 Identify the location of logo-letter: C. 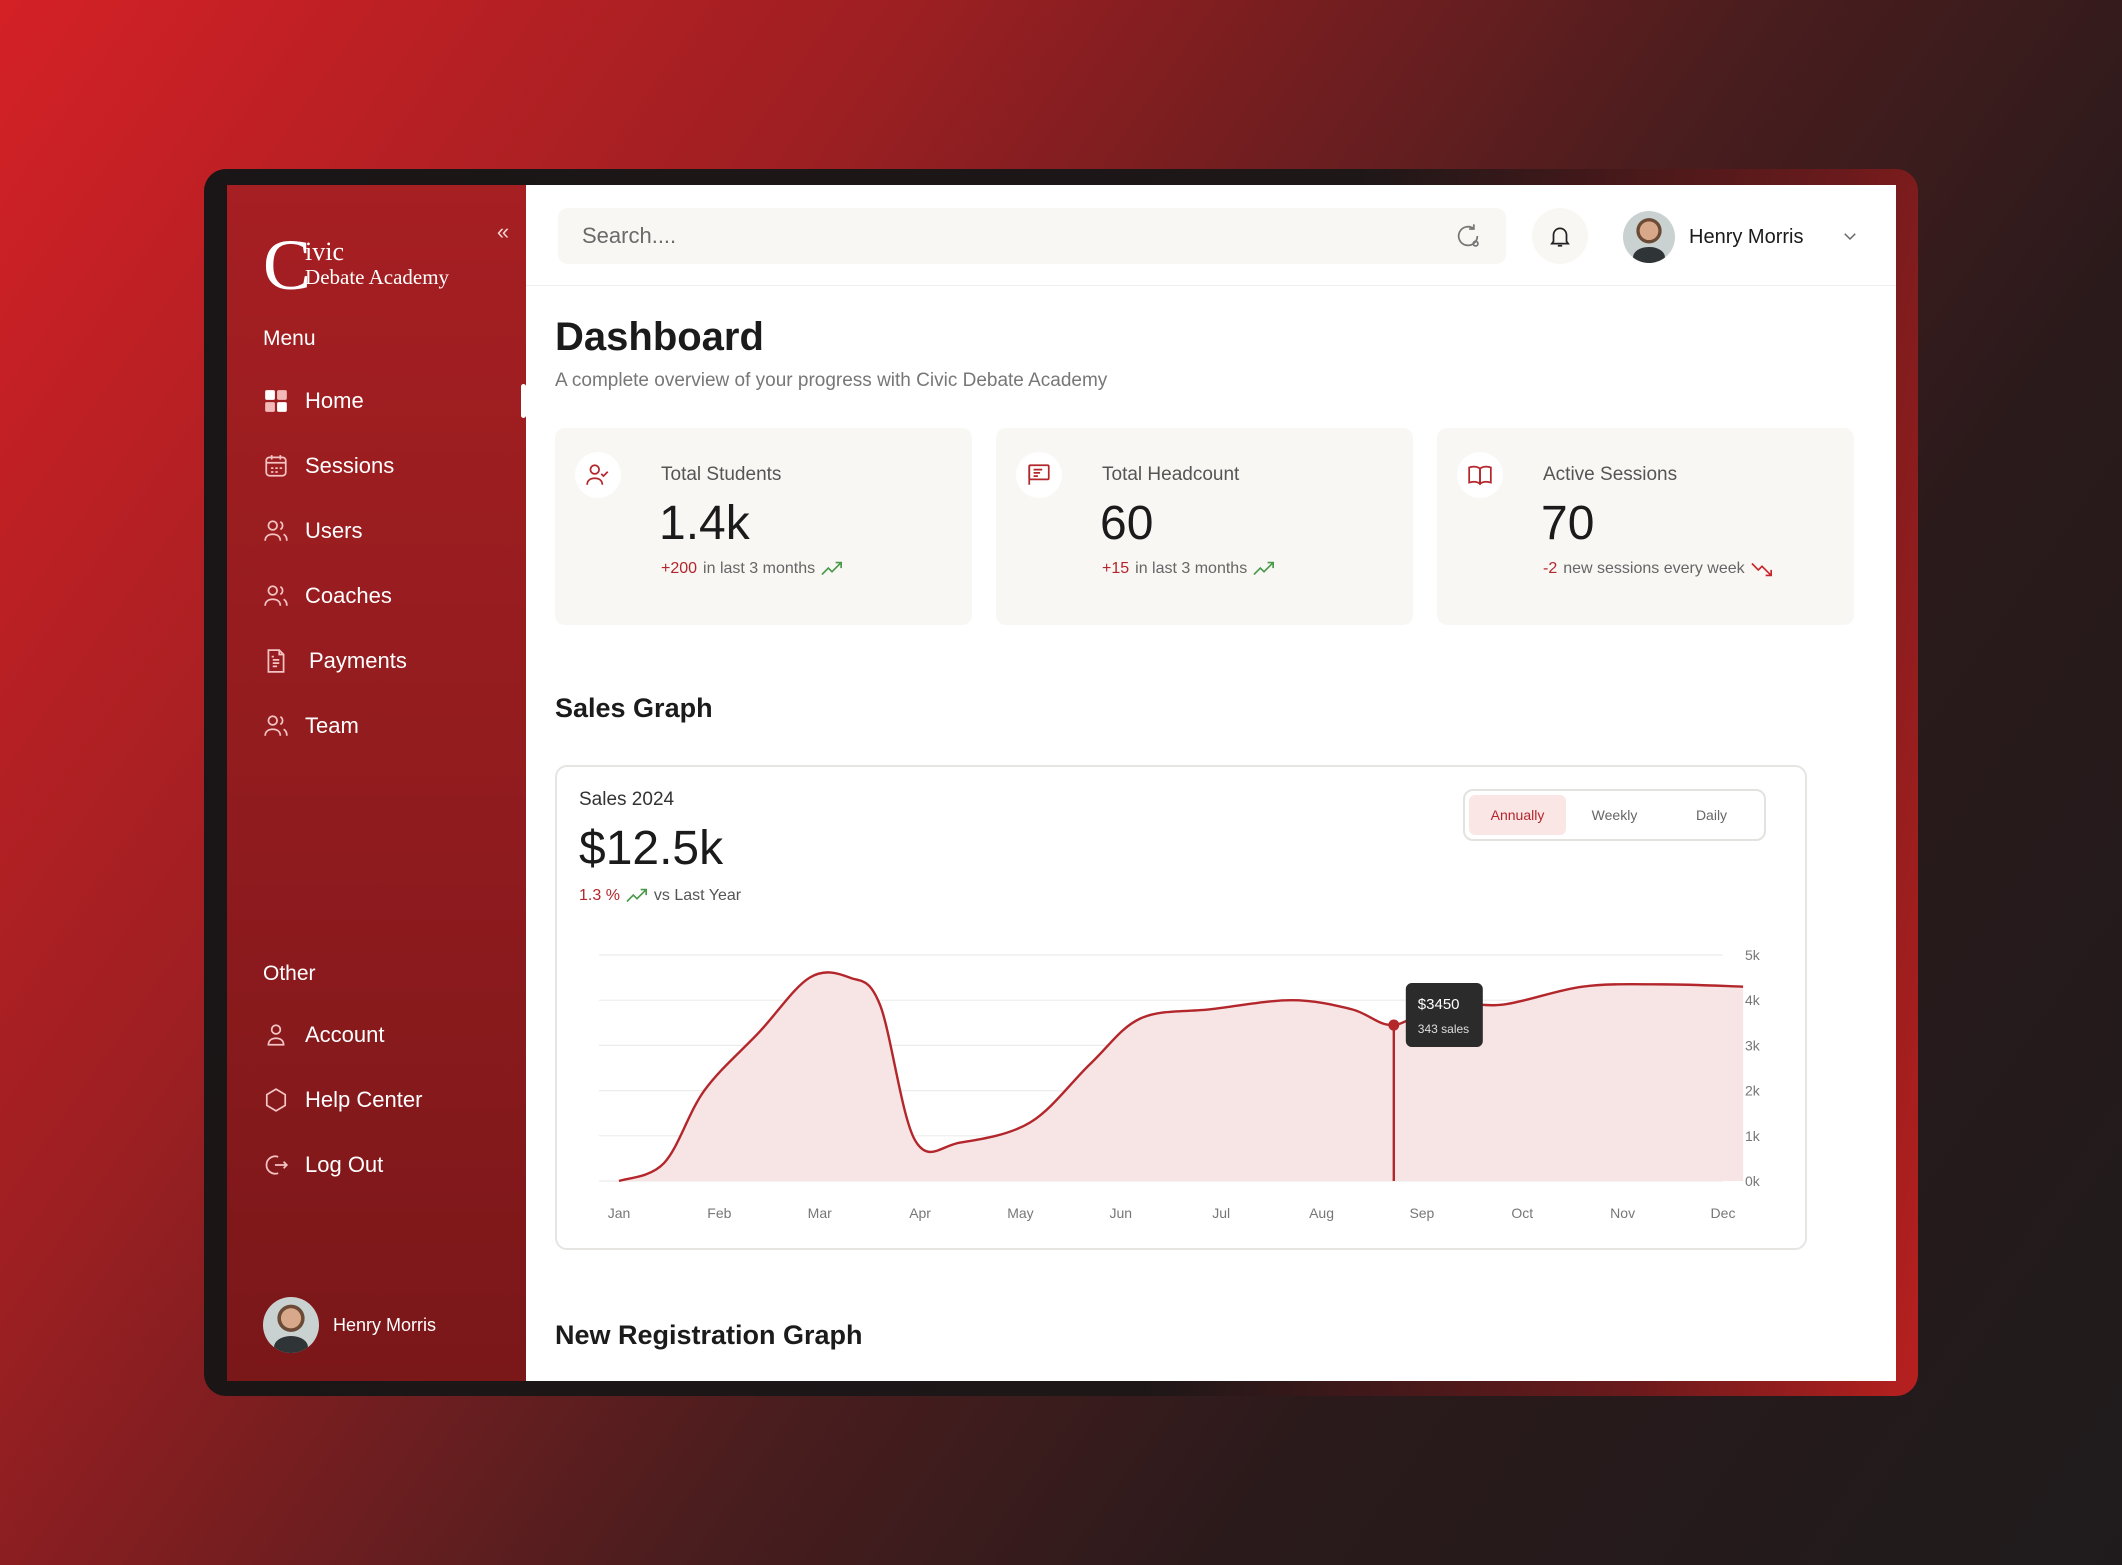
(287, 265).